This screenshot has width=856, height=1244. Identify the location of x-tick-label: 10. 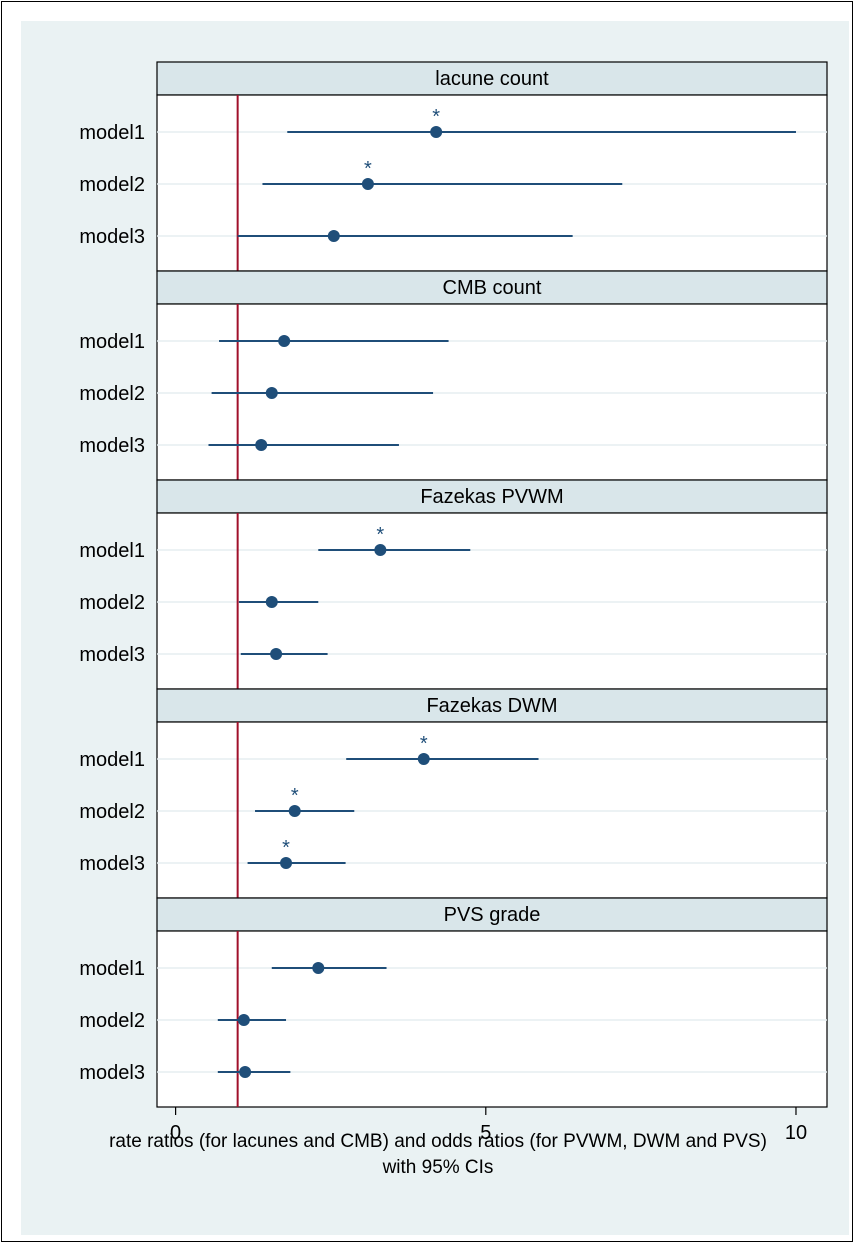
(796, 1133).